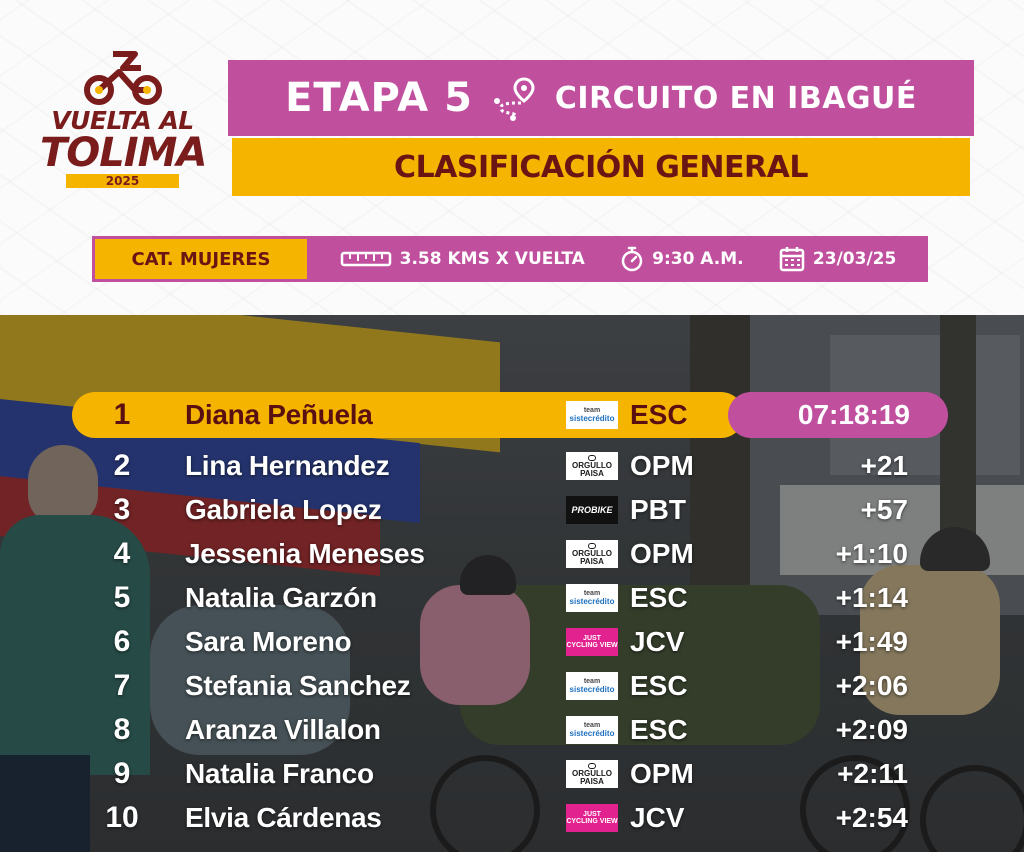  I want to click on time-gap: +2:54, so click(871, 817).